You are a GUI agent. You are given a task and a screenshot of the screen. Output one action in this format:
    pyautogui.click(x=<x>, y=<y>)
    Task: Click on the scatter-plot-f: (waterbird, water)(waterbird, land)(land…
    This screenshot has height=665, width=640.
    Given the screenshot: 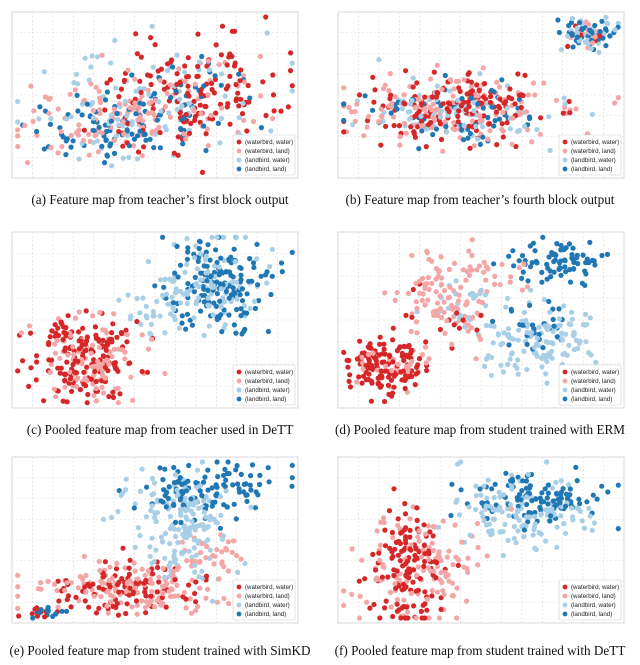 What is the action you would take?
    pyautogui.click(x=481, y=540)
    